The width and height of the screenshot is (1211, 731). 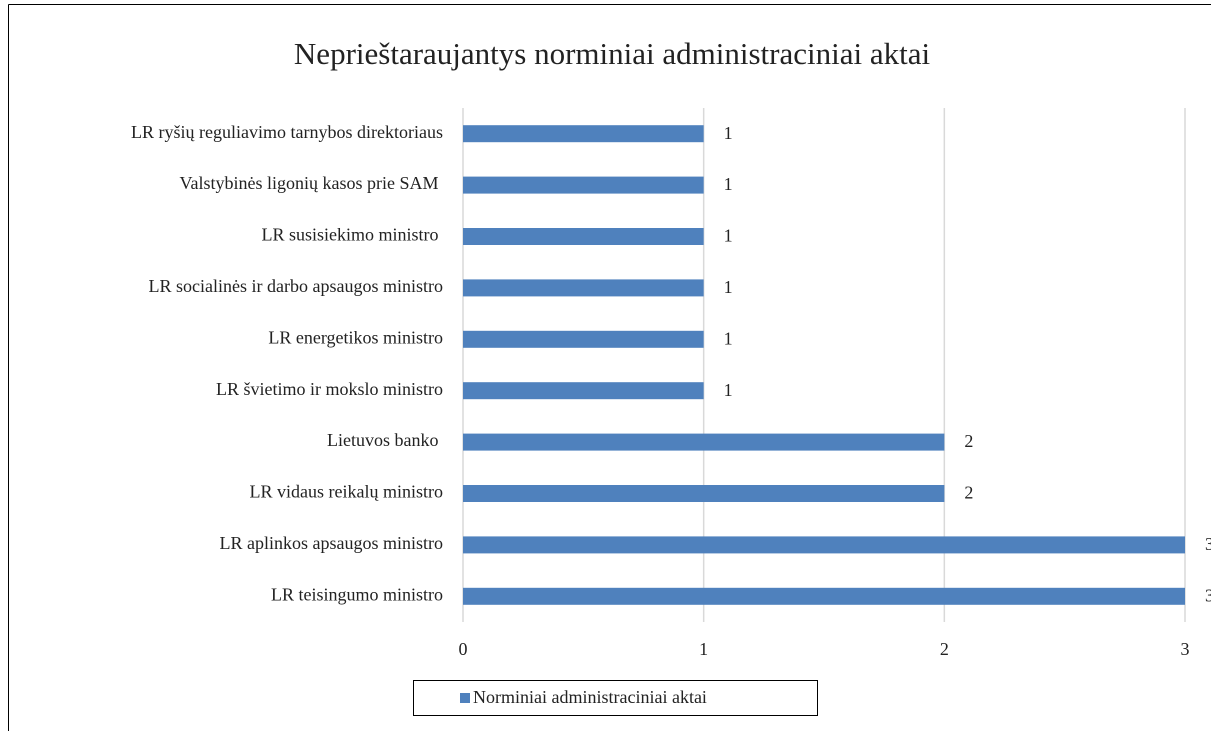 I want to click on y-tick-label: LR energetikos ministro, so click(x=355, y=337).